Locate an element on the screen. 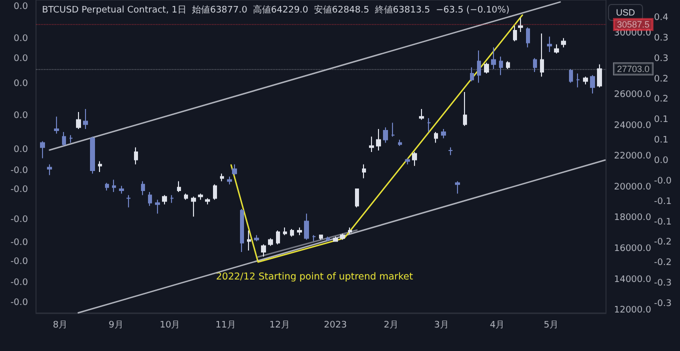  y-axis-title: USD is located at coordinates (626, 13).